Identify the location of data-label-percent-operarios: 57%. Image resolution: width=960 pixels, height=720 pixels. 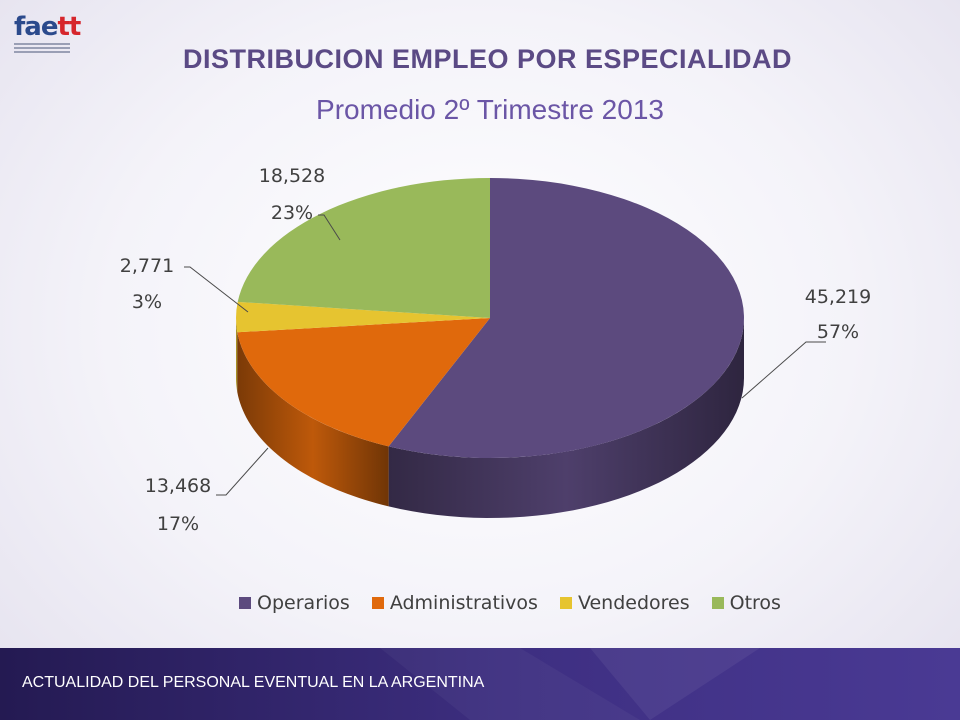
(838, 332).